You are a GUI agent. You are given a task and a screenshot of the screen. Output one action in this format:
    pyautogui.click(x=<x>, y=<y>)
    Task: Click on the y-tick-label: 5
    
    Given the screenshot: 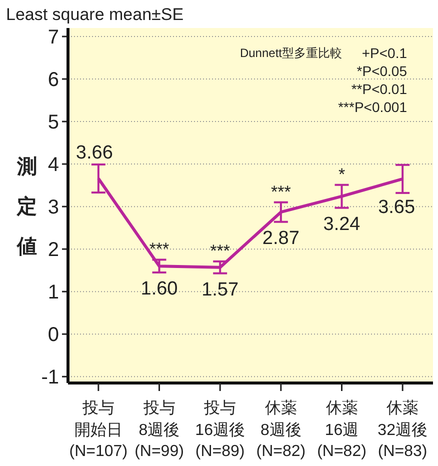 What is the action you would take?
    pyautogui.click(x=53, y=123)
    